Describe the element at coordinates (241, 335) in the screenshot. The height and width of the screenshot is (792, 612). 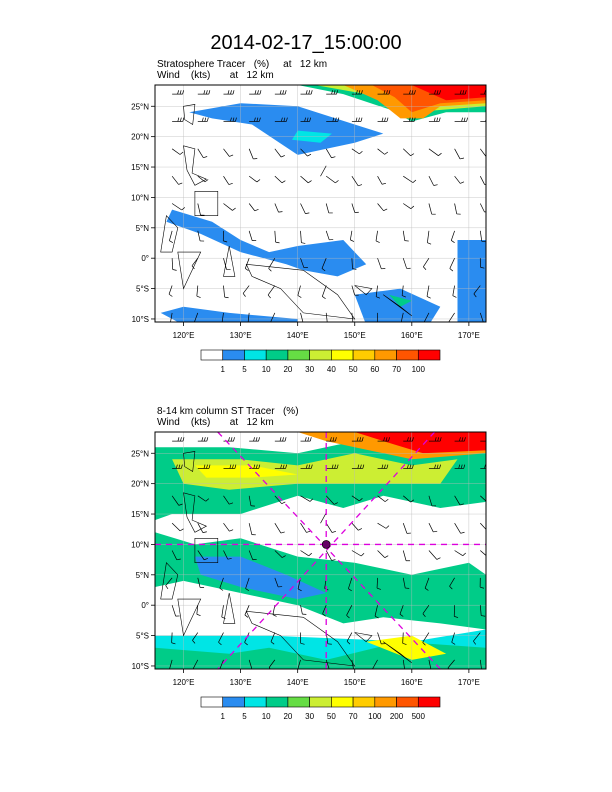
I see `lon-tick-label: 130°E` at that location.